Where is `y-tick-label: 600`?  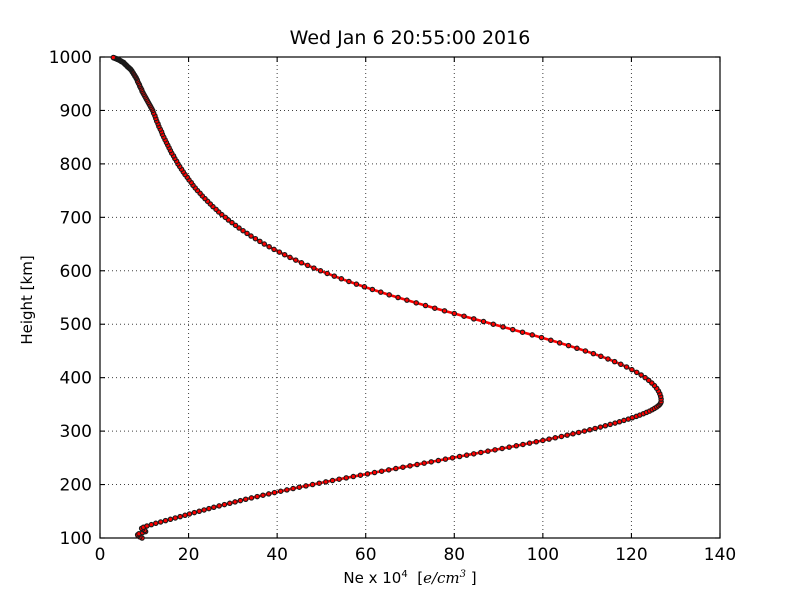
y-tick-label: 600 is located at coordinates (76, 272).